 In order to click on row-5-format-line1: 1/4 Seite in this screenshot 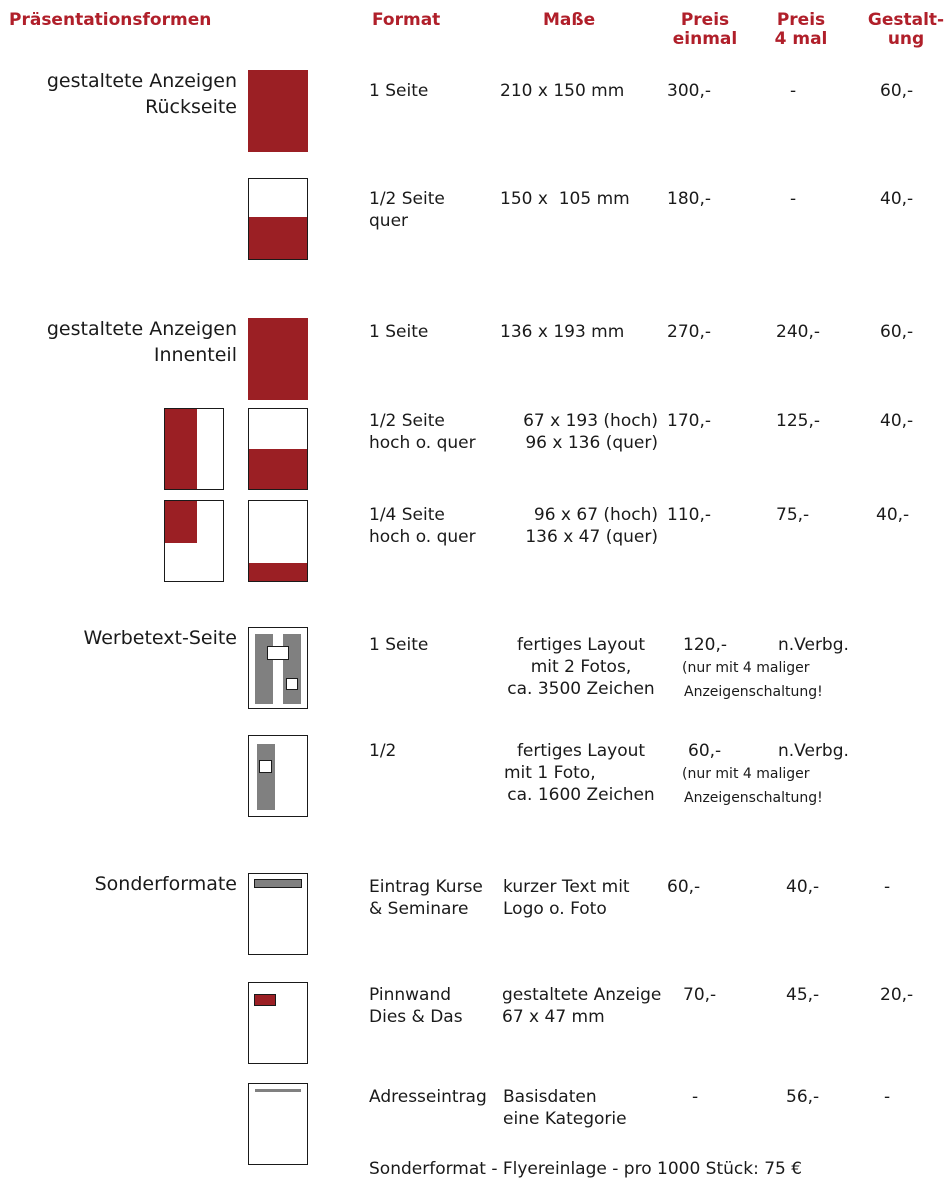, I will do `click(407, 515)`.